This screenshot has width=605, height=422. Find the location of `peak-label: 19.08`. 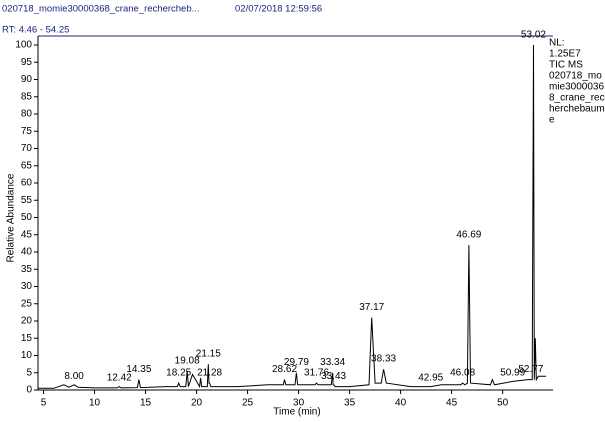

peak-label: 19.08 is located at coordinates (187, 360).